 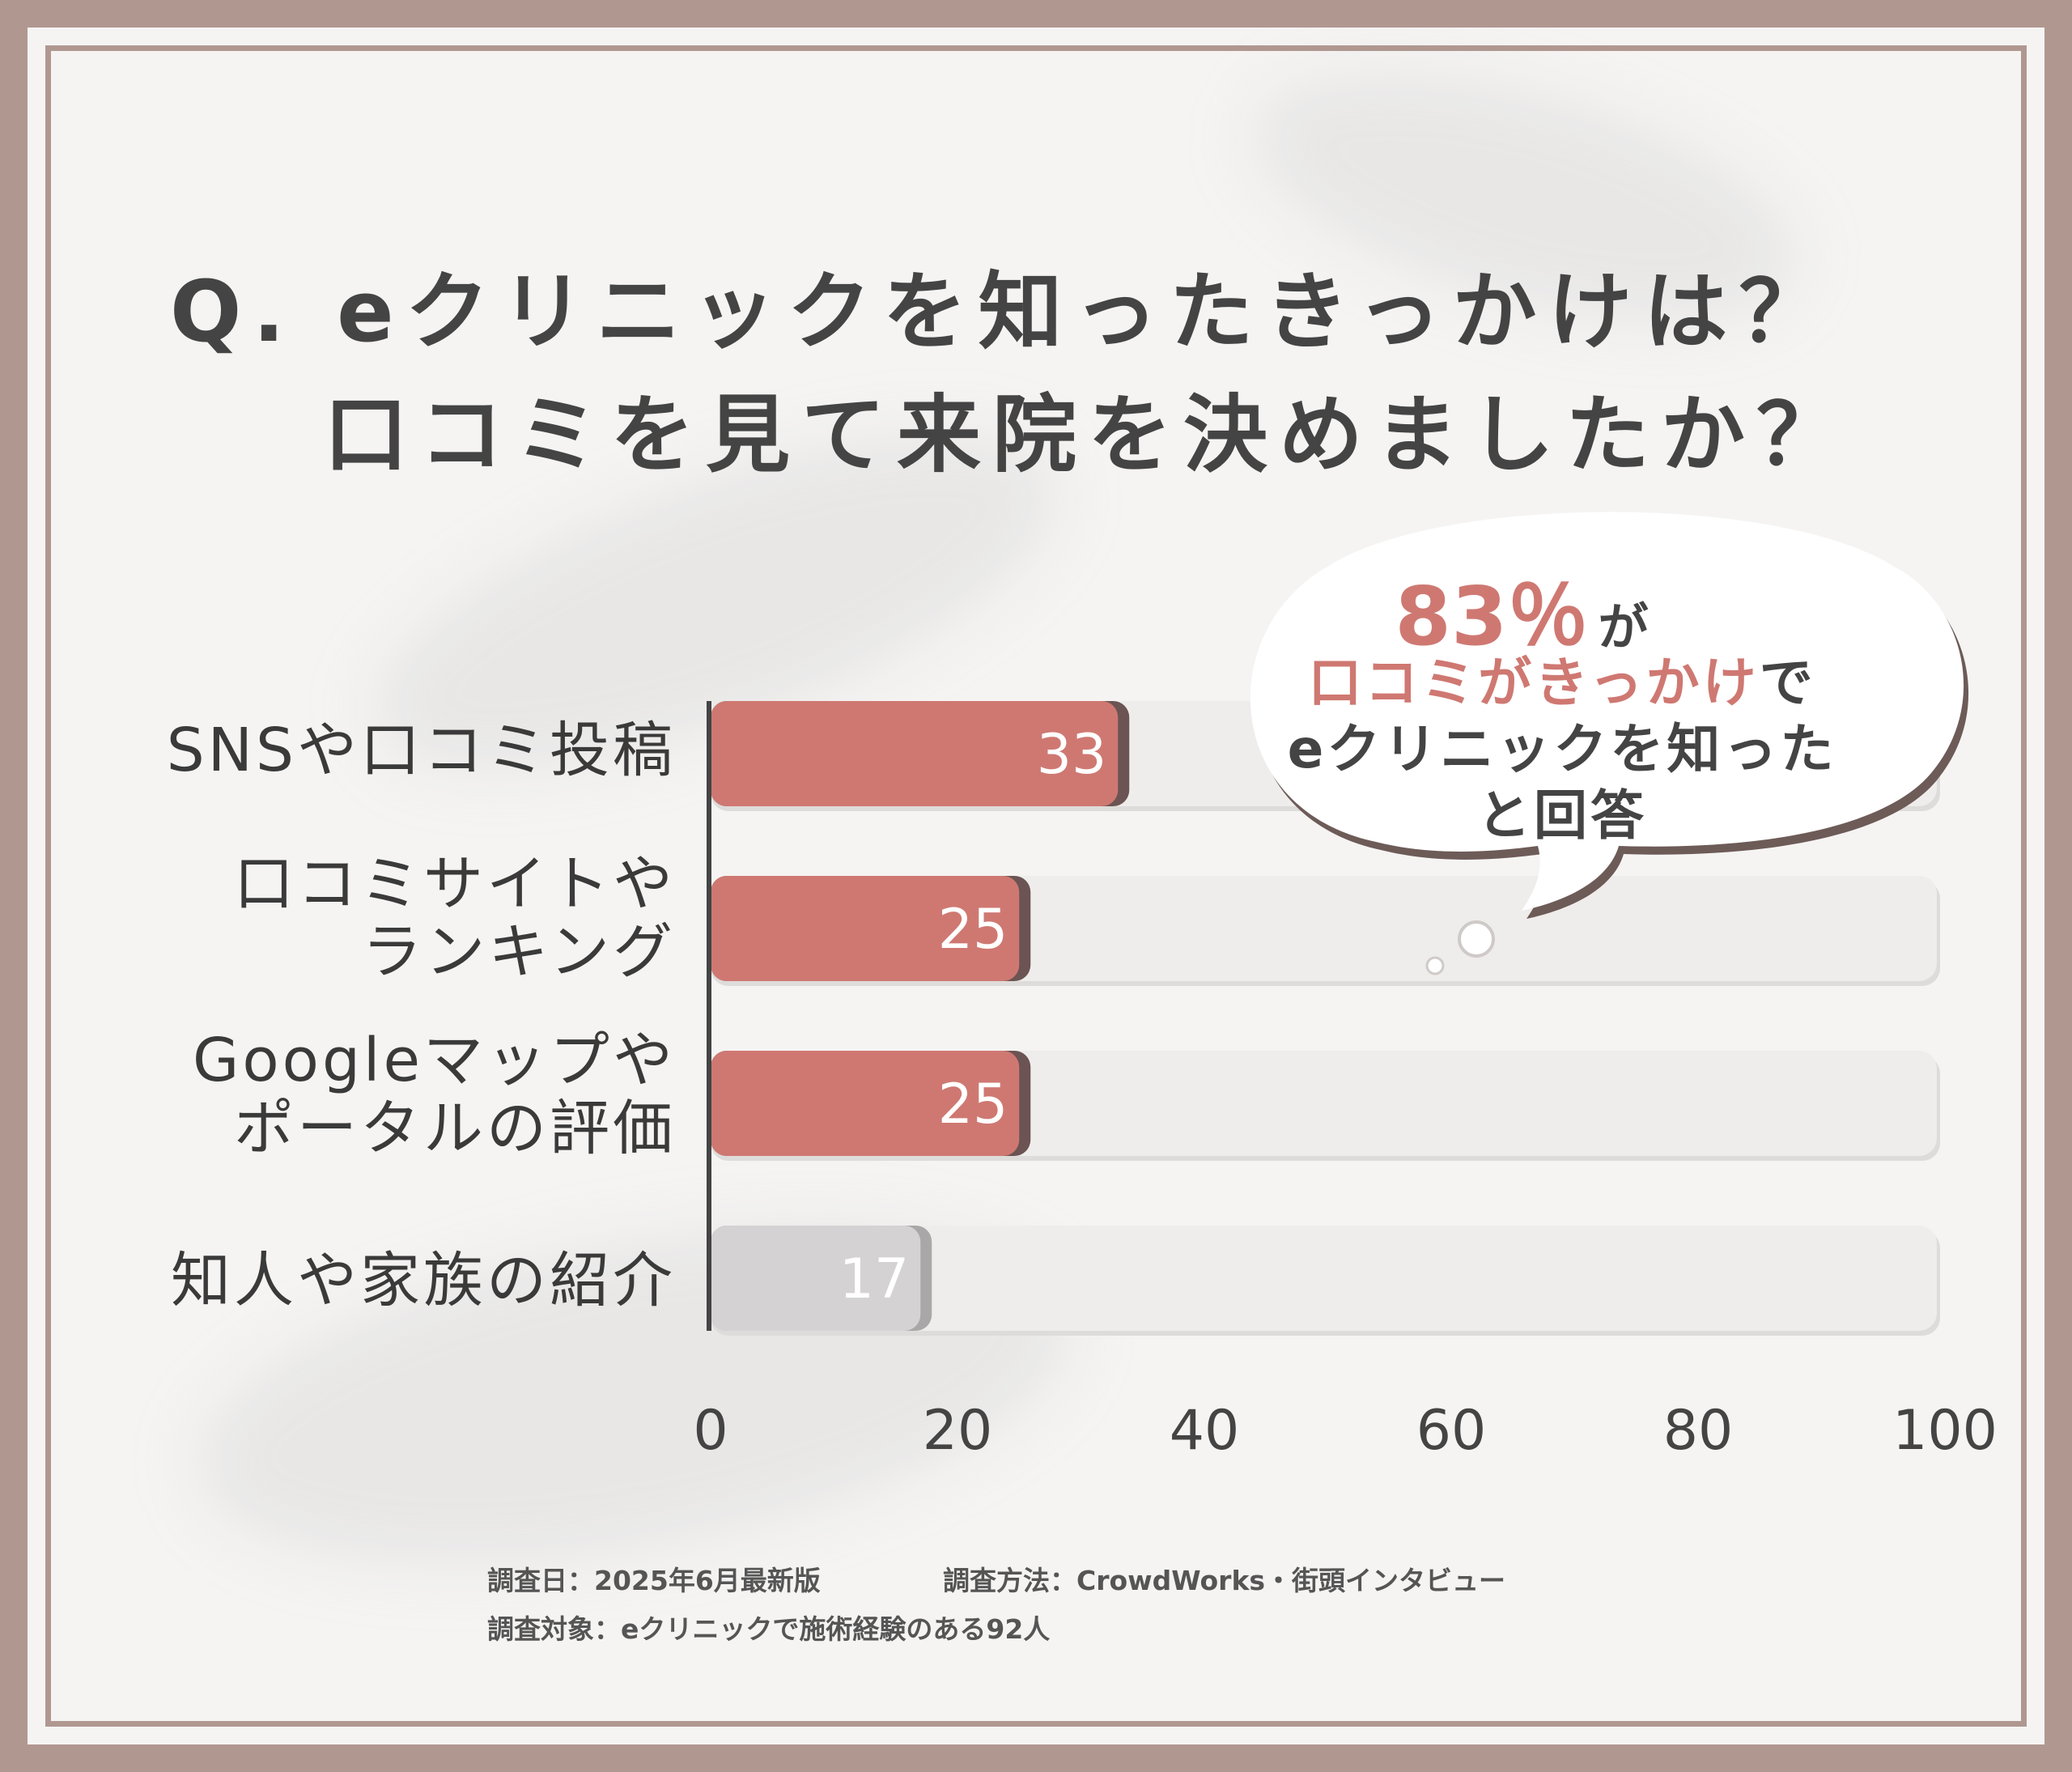 I want to click on title-line-2: 口コミを見て来院を決めましたか？, so click(x=1088, y=434).